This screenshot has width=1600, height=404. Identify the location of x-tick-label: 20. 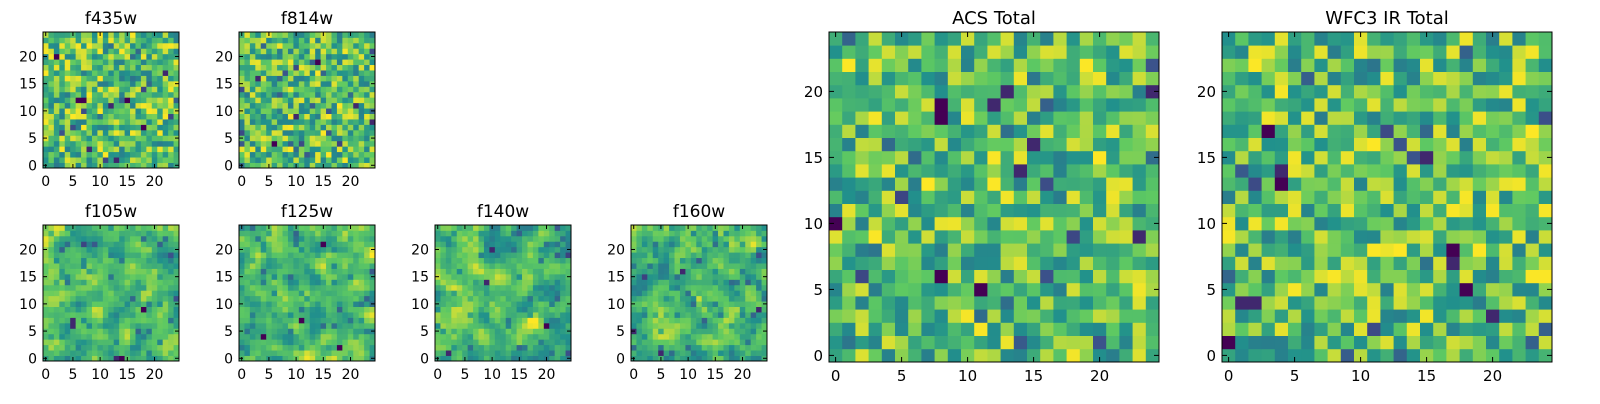
(351, 182).